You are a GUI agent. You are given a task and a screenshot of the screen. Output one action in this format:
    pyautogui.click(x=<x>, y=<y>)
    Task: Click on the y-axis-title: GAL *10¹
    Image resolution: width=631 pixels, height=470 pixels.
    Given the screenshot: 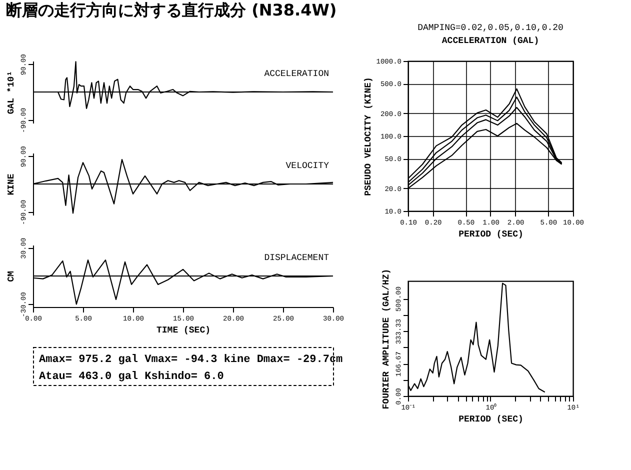 What is the action you would take?
    pyautogui.click(x=11, y=92)
    